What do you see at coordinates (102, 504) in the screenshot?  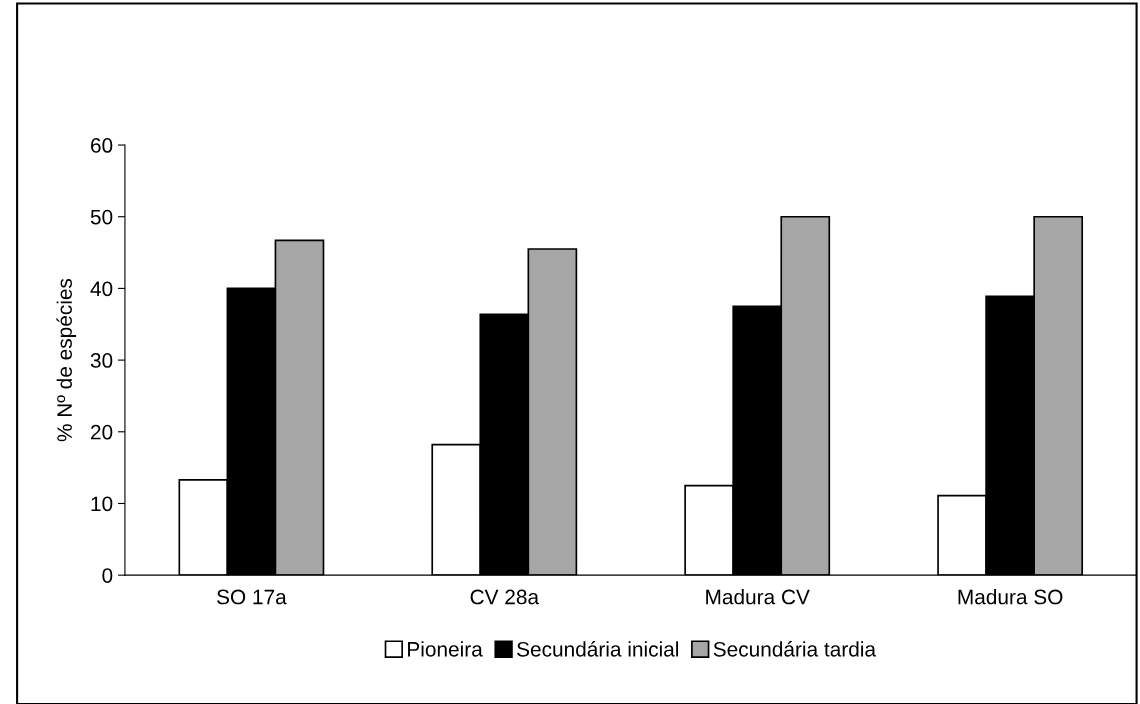 I see `y-tick-label: 10` at bounding box center [102, 504].